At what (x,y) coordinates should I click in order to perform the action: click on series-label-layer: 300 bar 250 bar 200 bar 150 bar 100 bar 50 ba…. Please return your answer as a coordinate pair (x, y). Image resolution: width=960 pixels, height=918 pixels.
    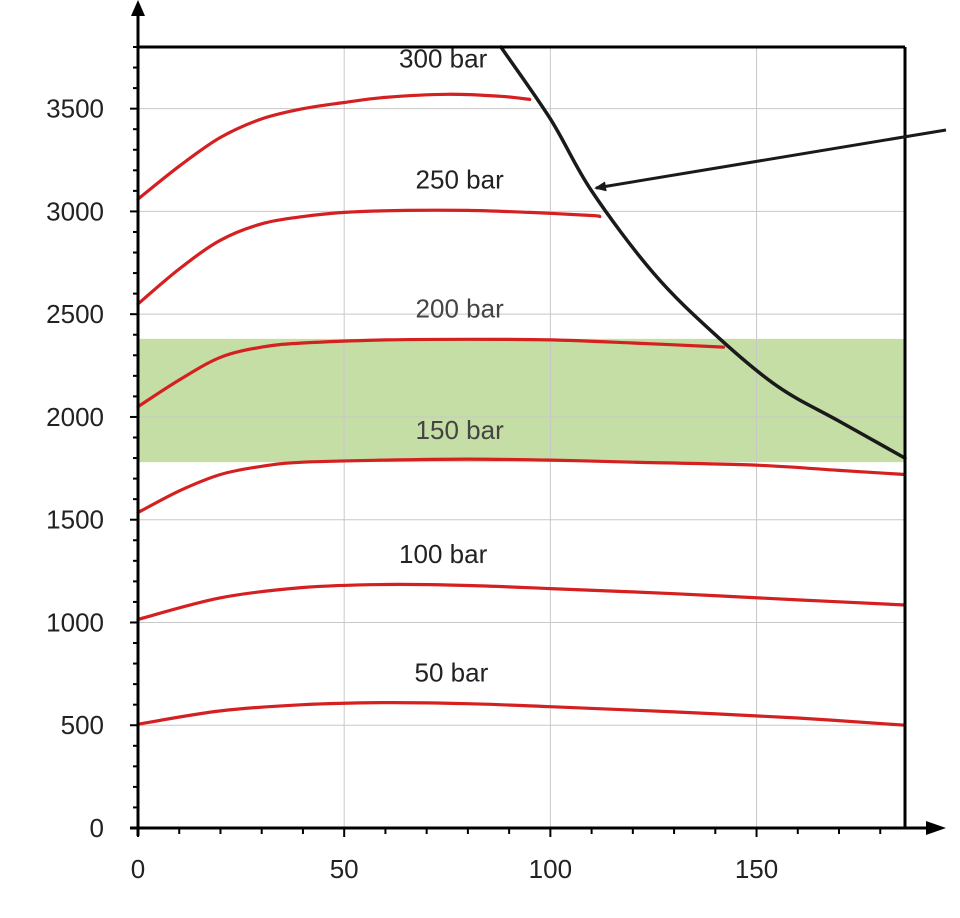
    Looking at the image, I should click on (451, 365).